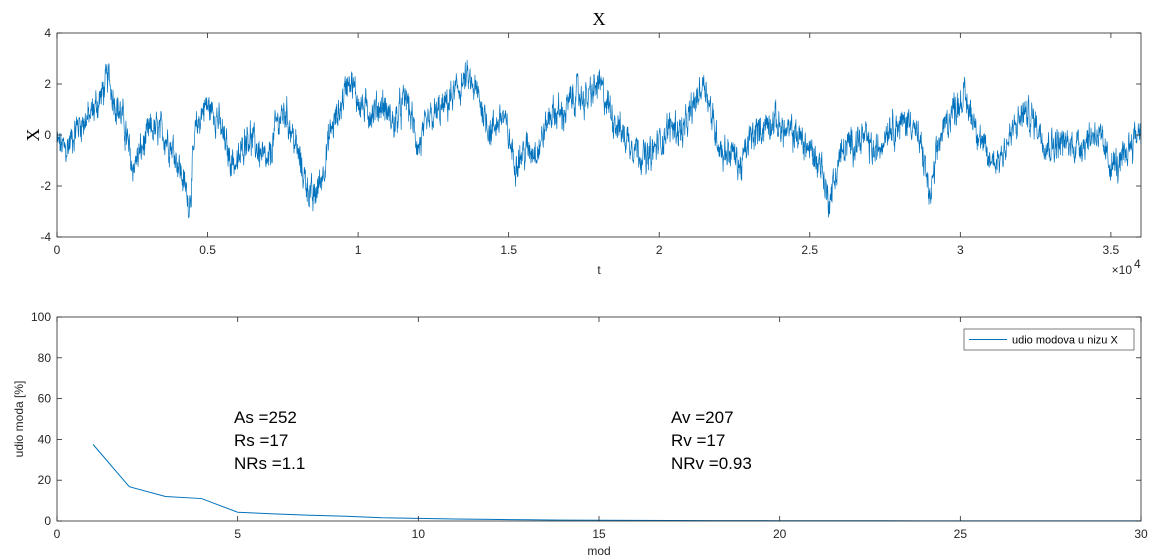 The image size is (1150, 560). I want to click on top-x-axis-label: t, so click(599, 270).